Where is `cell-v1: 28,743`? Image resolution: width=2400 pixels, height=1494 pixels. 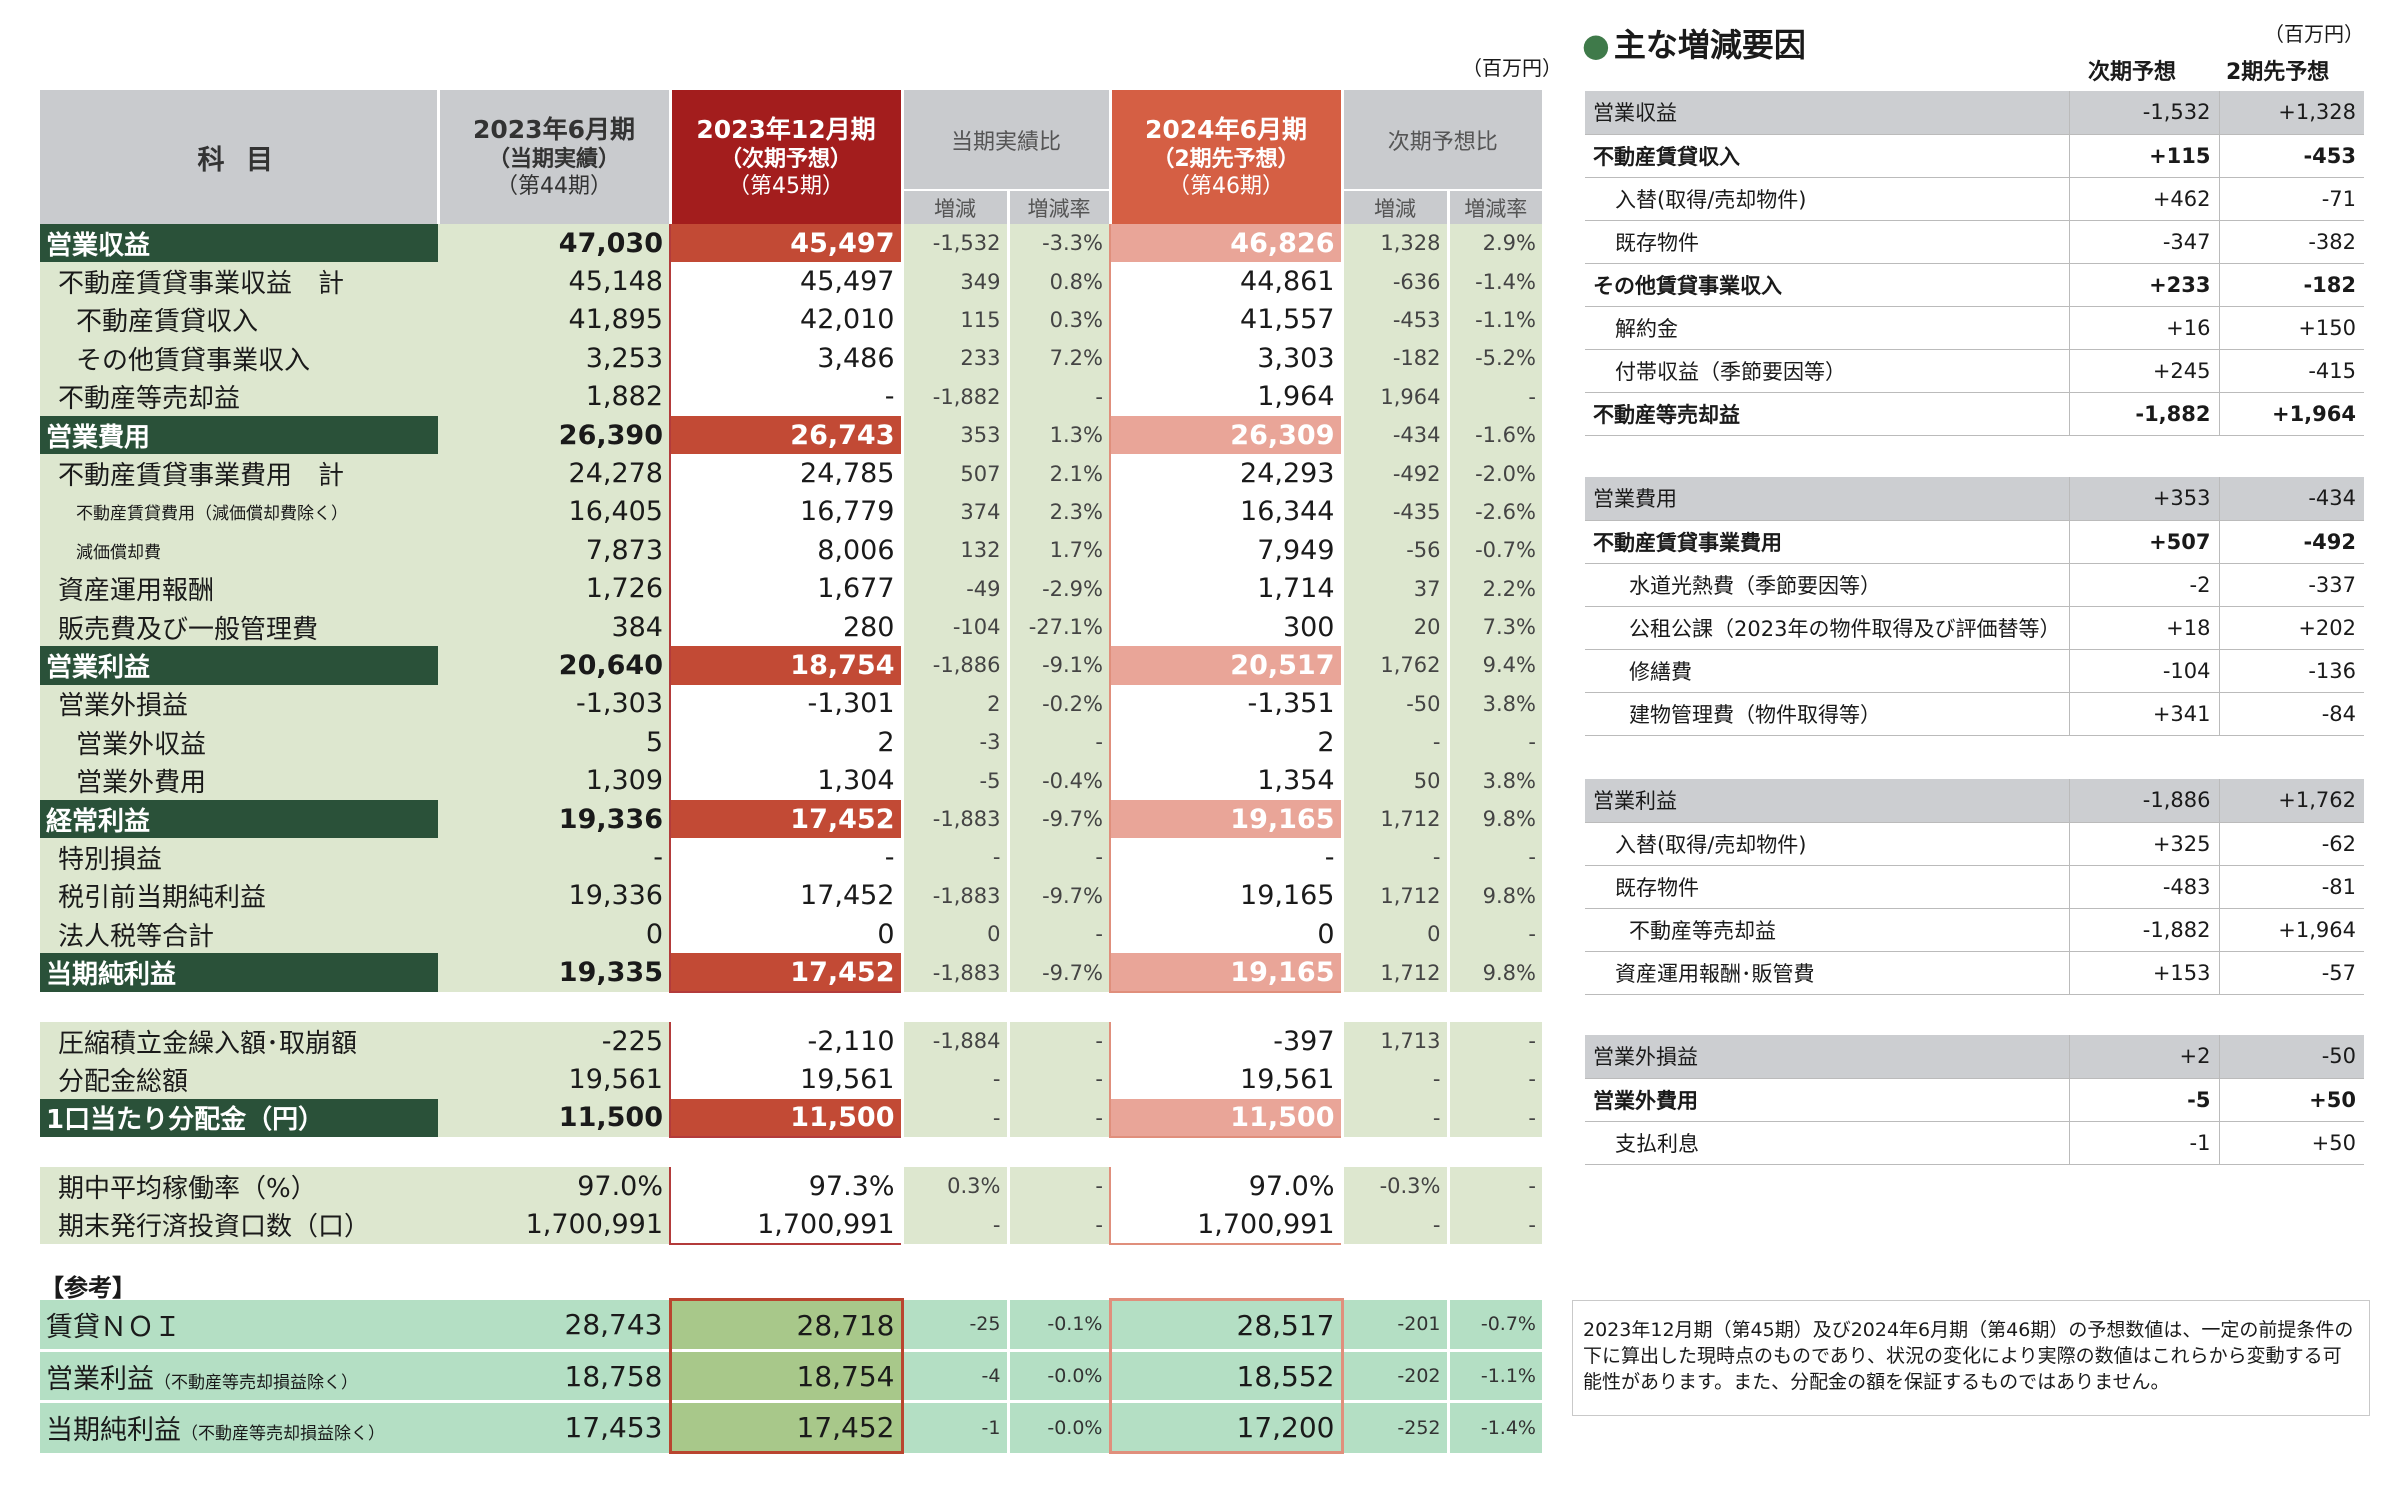 cell-v1: 28,743 is located at coordinates (554, 1325).